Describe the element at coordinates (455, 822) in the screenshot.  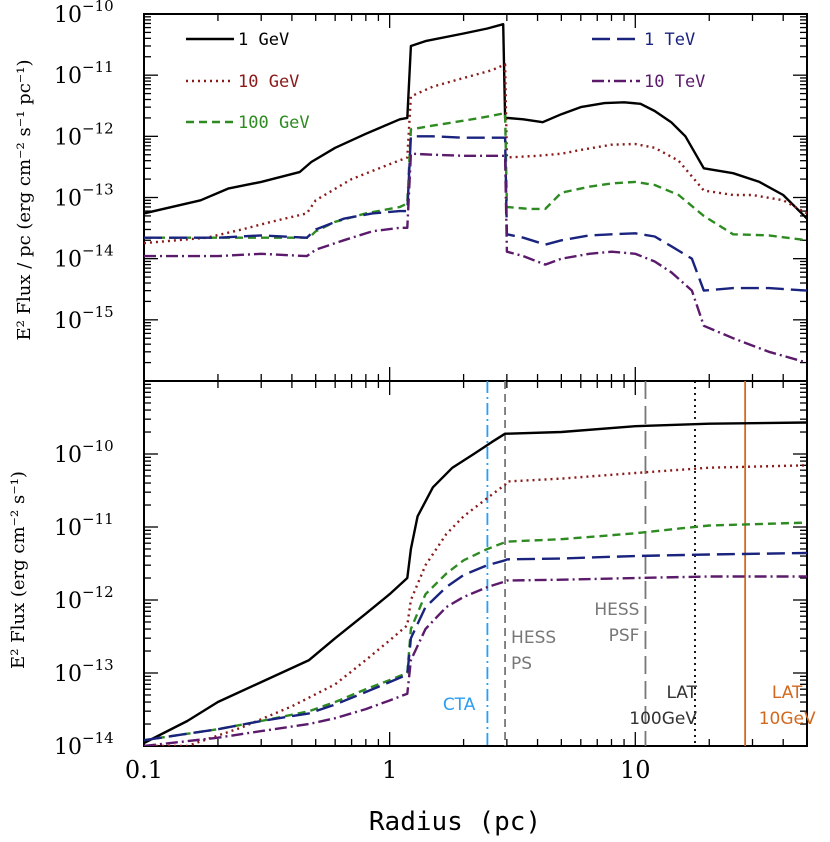
I see `x-axis-title: Radius (pc)` at that location.